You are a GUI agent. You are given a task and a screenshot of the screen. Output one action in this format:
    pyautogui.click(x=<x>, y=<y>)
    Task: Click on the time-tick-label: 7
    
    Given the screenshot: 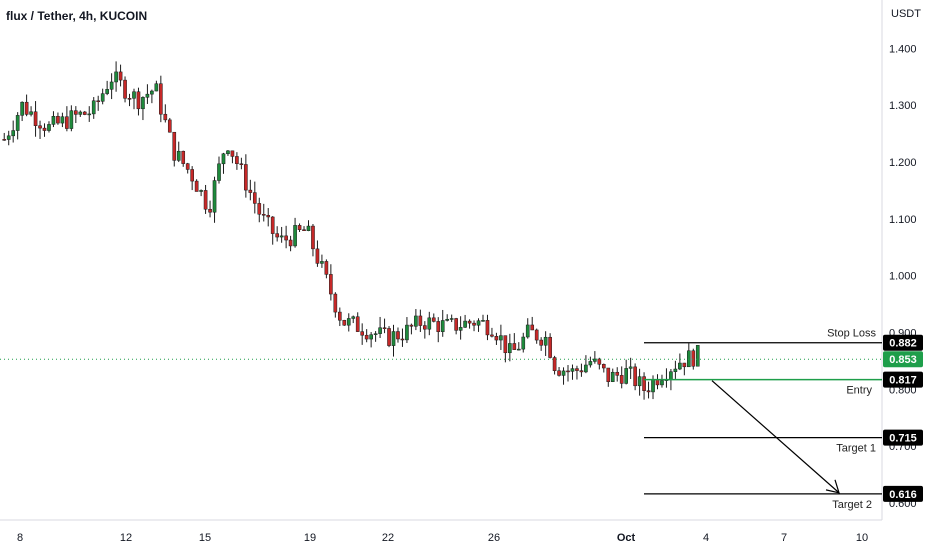 What is the action you would take?
    pyautogui.click(x=784, y=538)
    